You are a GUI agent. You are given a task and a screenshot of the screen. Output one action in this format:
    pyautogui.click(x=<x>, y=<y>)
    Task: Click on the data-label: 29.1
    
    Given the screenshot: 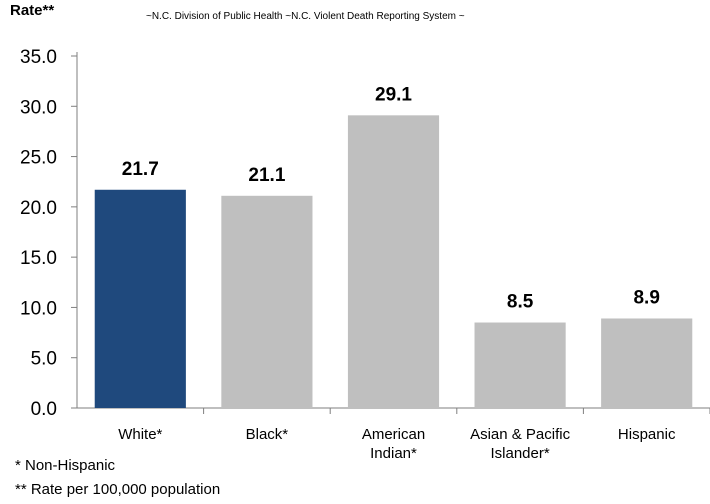 What is the action you would take?
    pyautogui.click(x=393, y=94)
    